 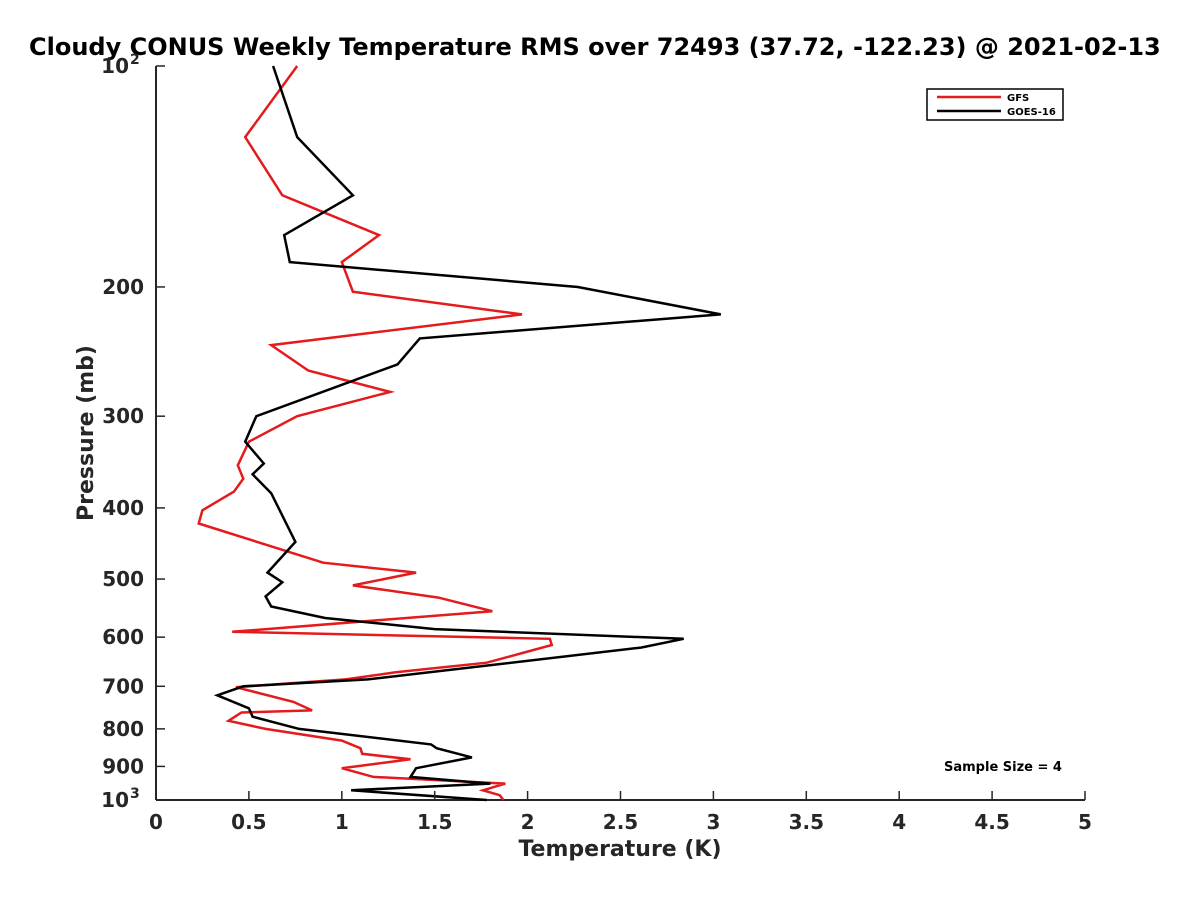 I want to click on y-tick-label: 700, so click(x=123, y=686).